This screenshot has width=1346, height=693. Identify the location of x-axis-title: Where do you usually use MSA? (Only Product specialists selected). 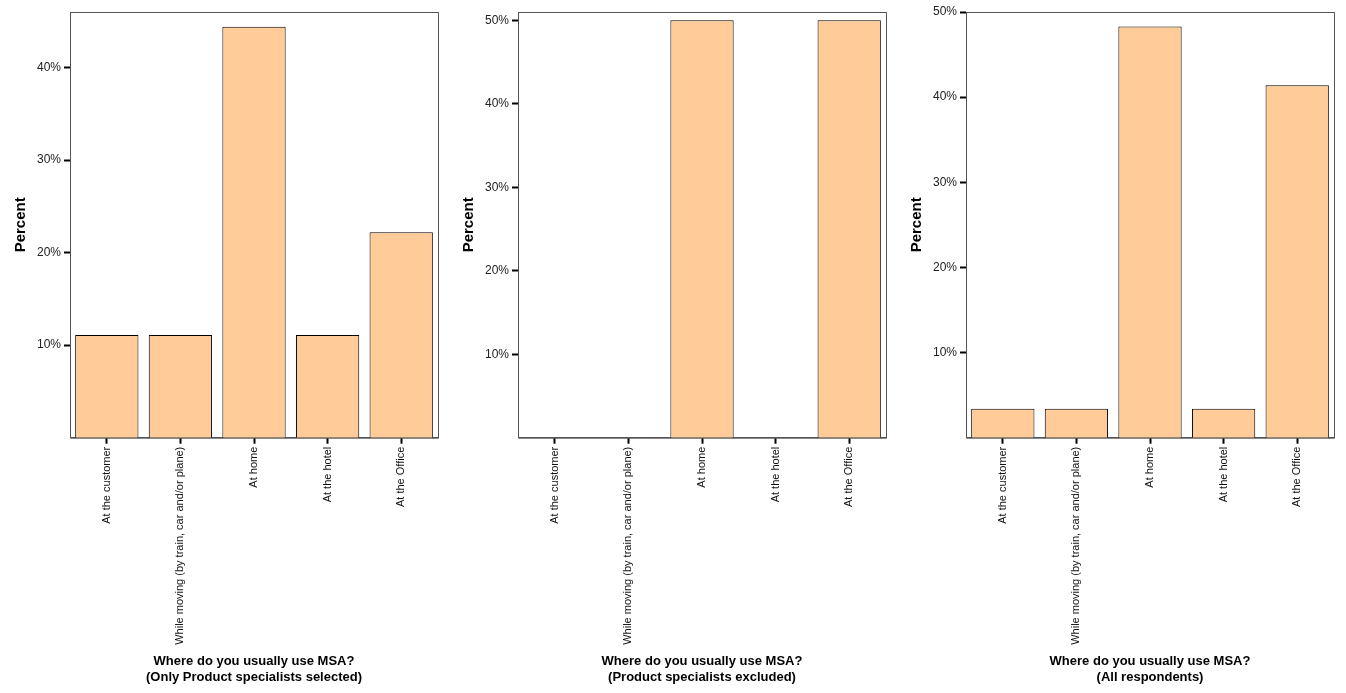
(254, 668).